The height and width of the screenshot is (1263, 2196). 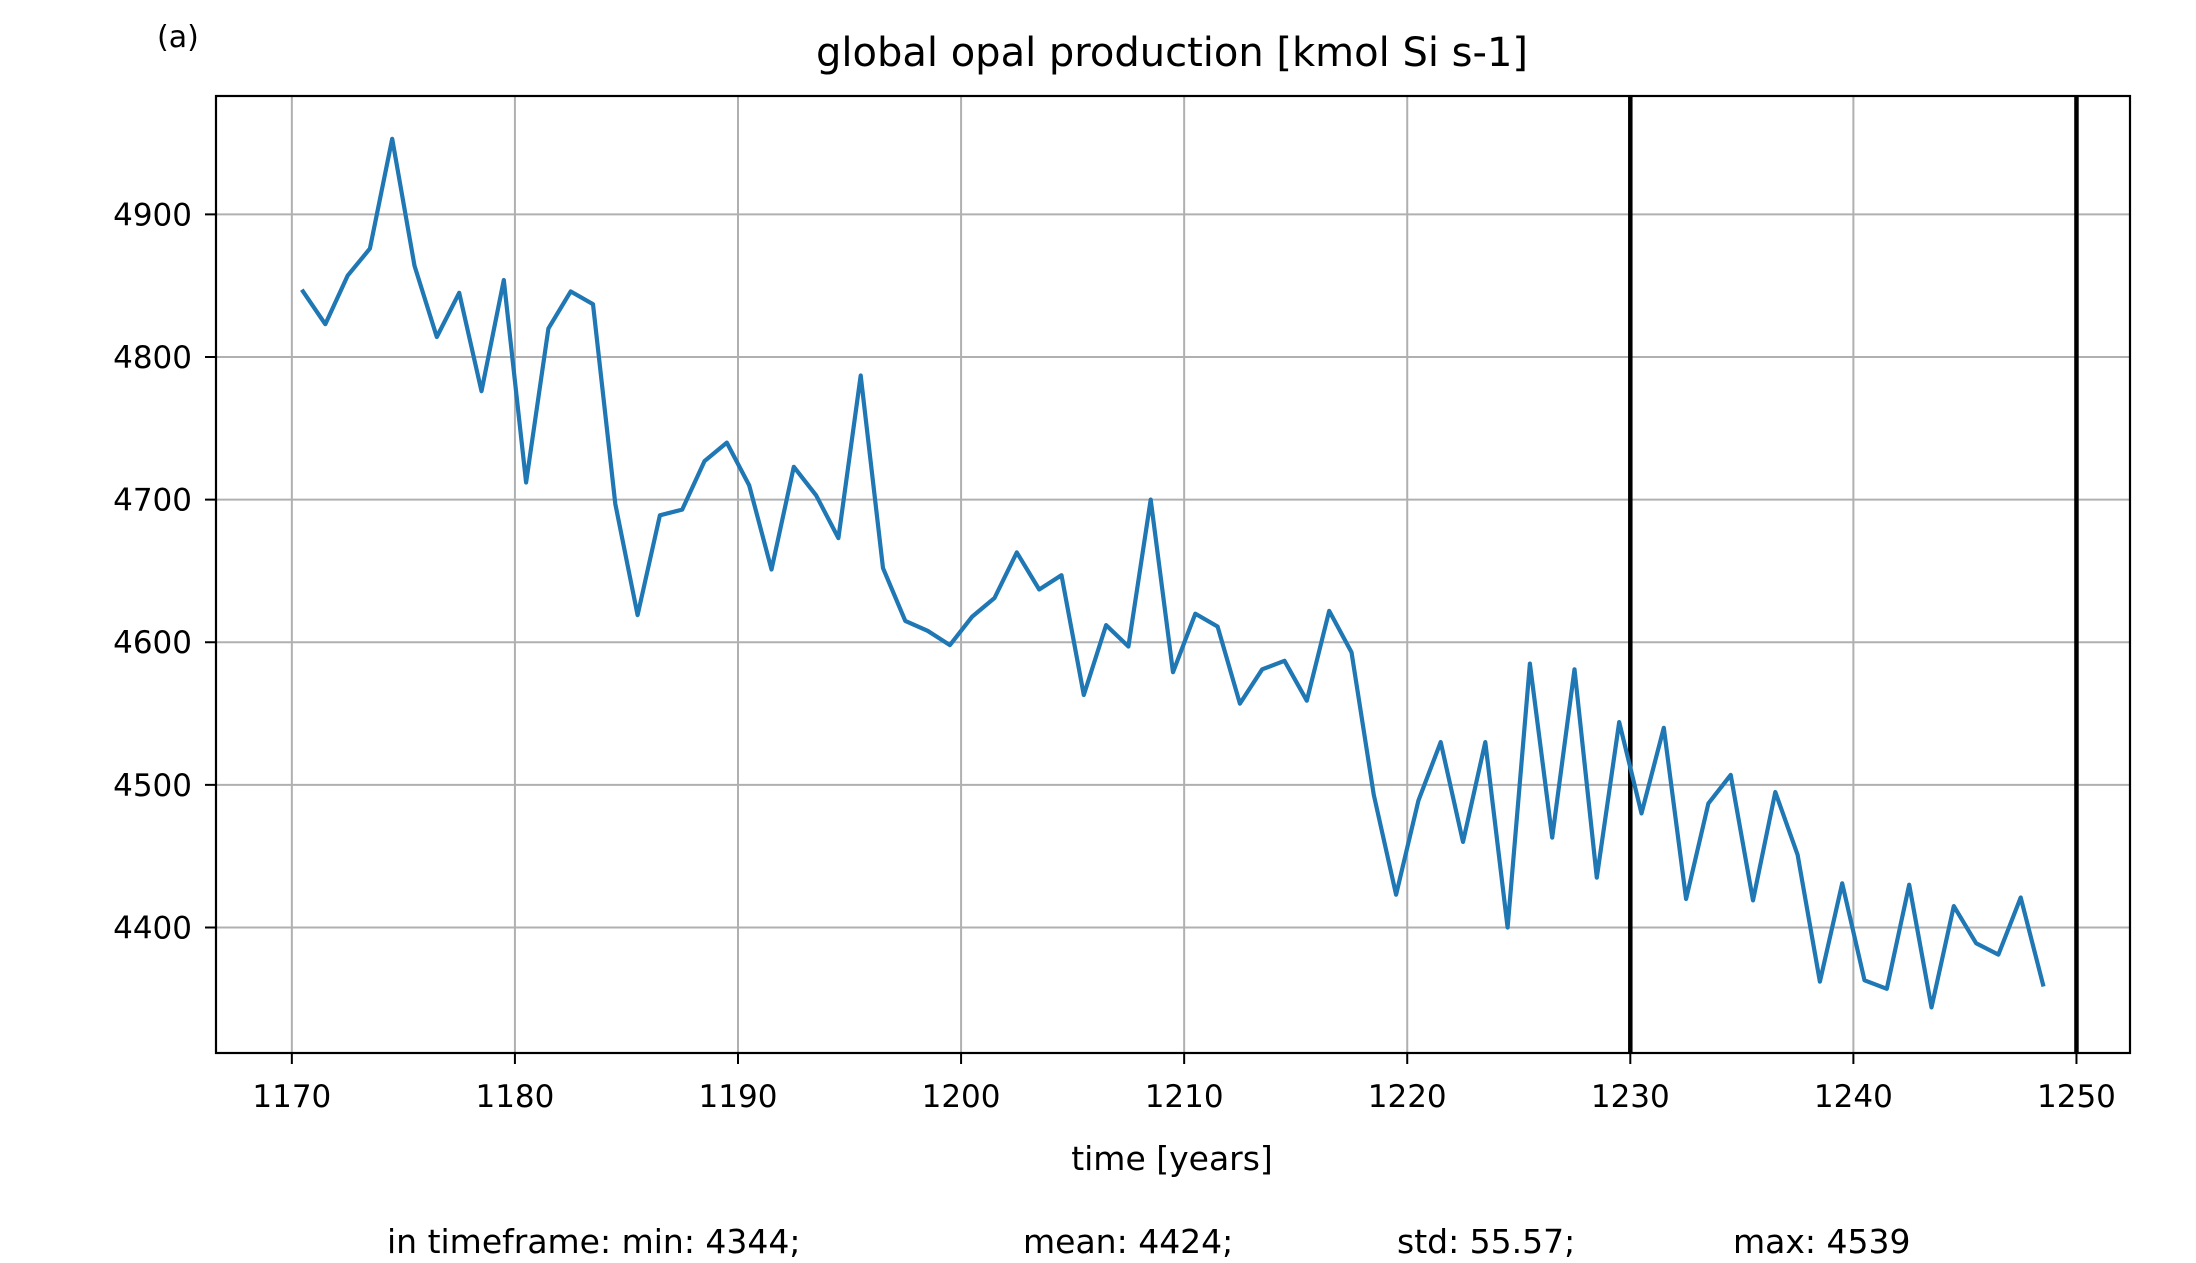 I want to click on x-tick-label: 1200, so click(x=961, y=1097).